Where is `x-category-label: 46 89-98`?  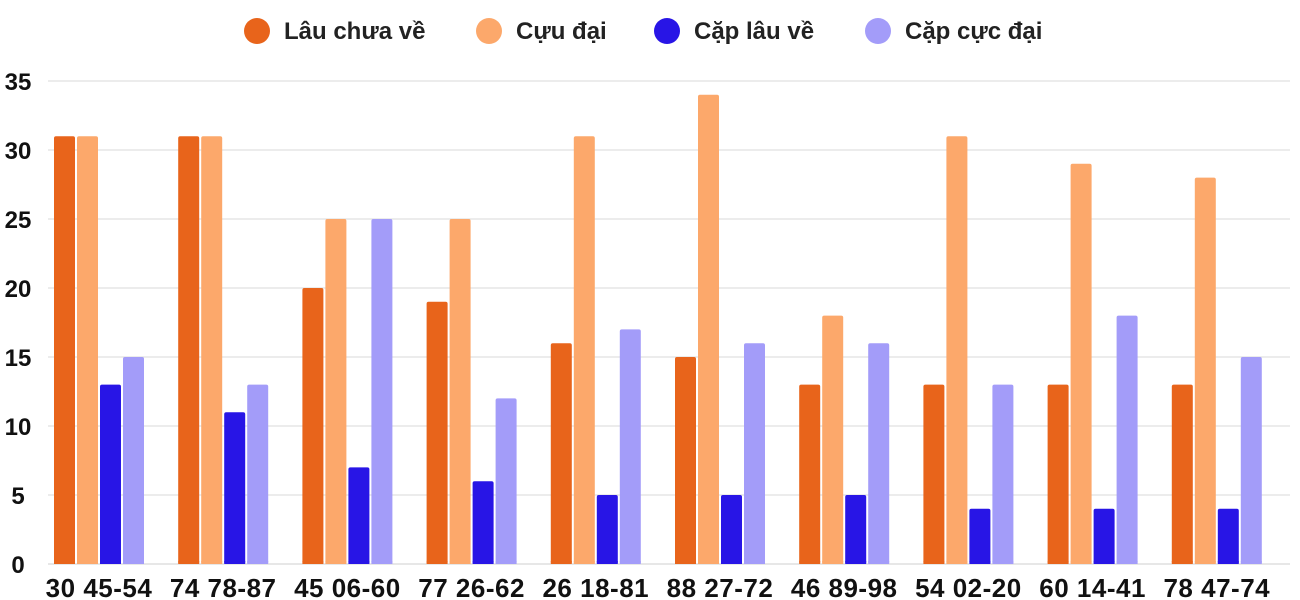
x-category-label: 46 89-98 is located at coordinates (844, 586).